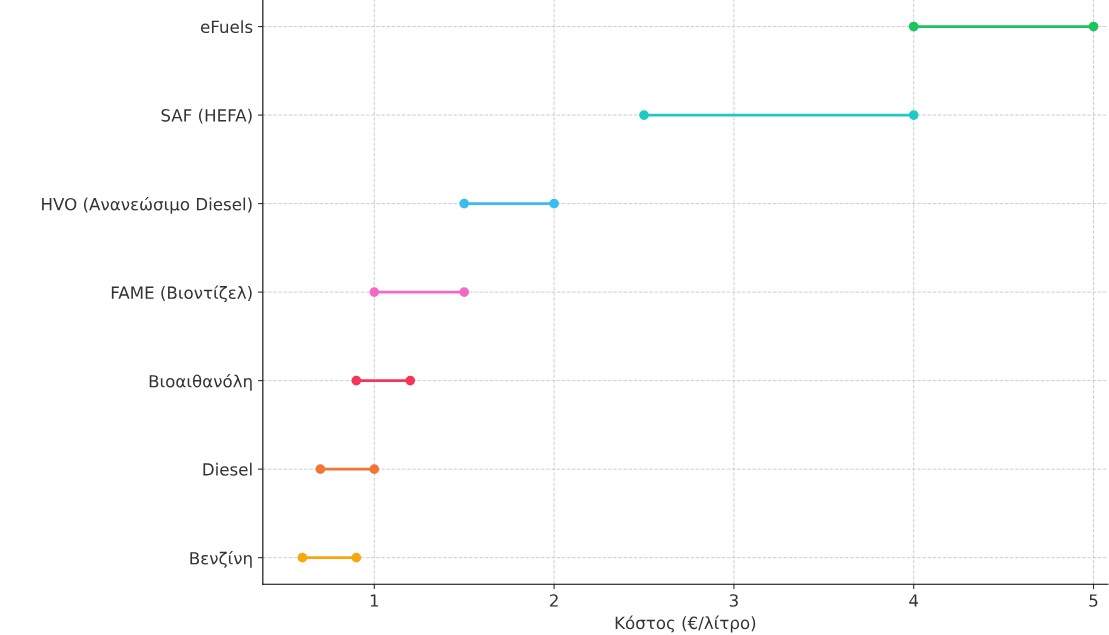 This screenshot has height=635, width=1109. I want to click on x-tick-label: 1, so click(374, 600).